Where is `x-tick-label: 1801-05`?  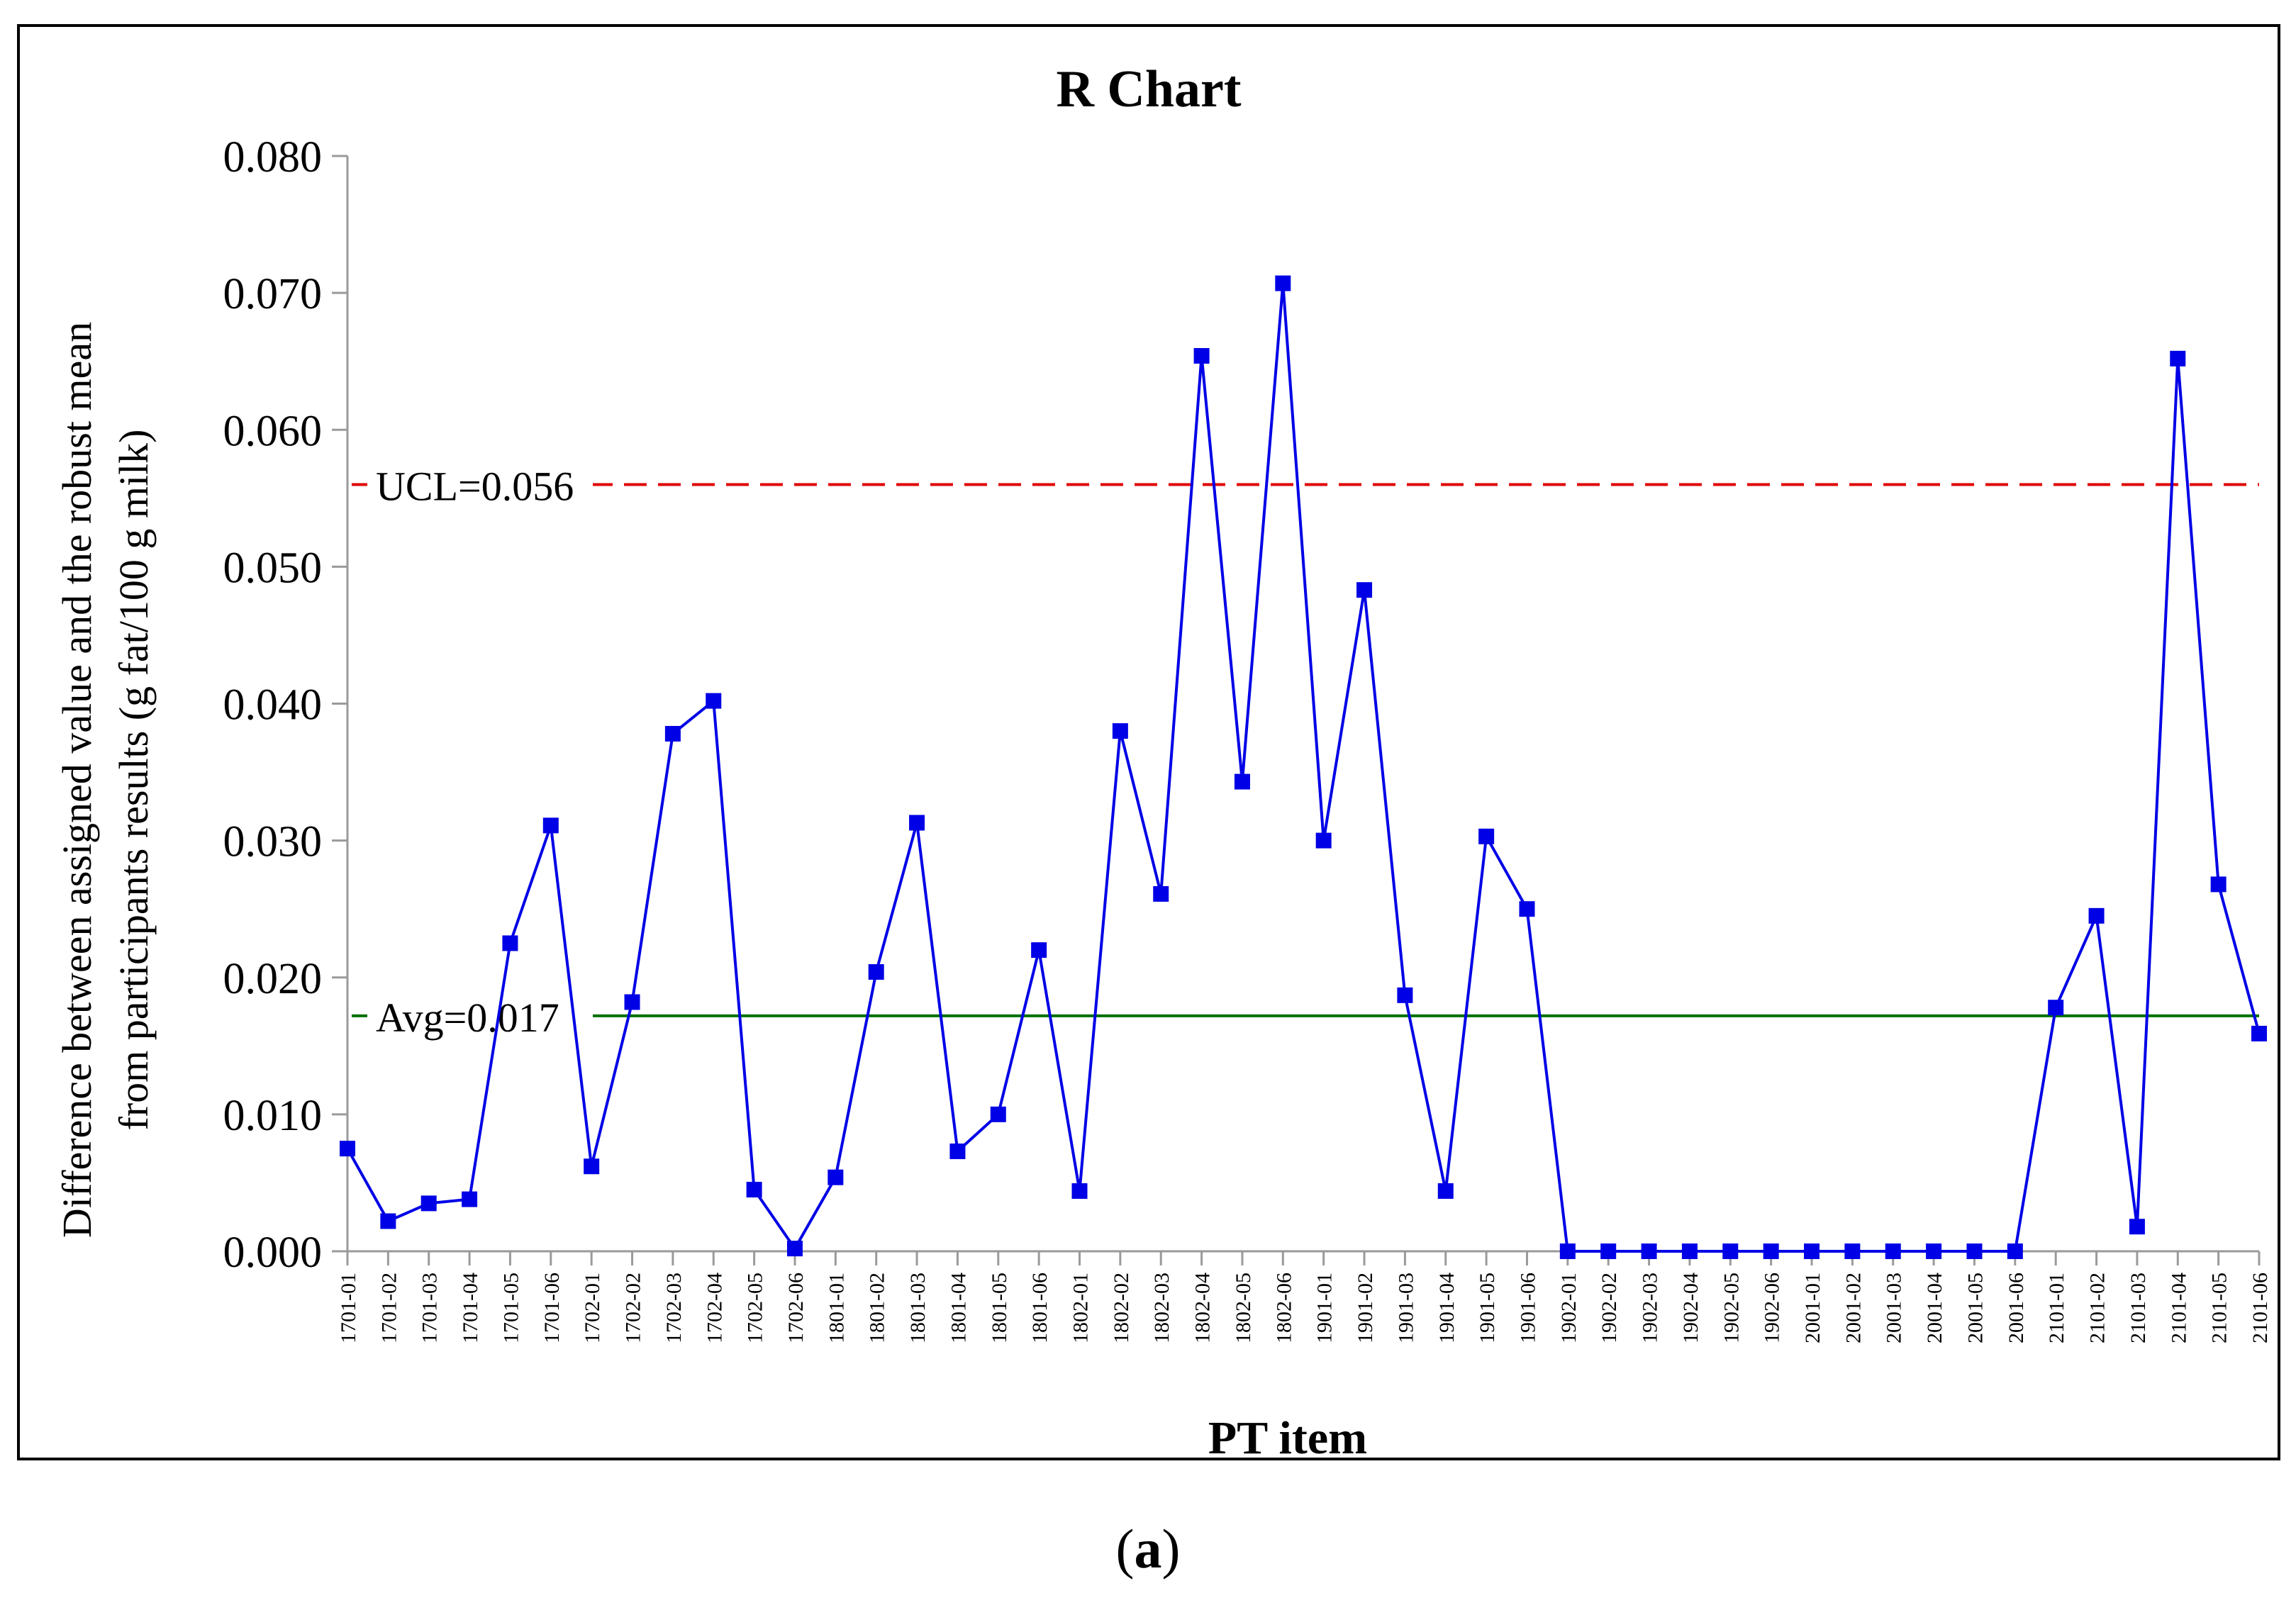 x-tick-label: 1801-05 is located at coordinates (999, 1308).